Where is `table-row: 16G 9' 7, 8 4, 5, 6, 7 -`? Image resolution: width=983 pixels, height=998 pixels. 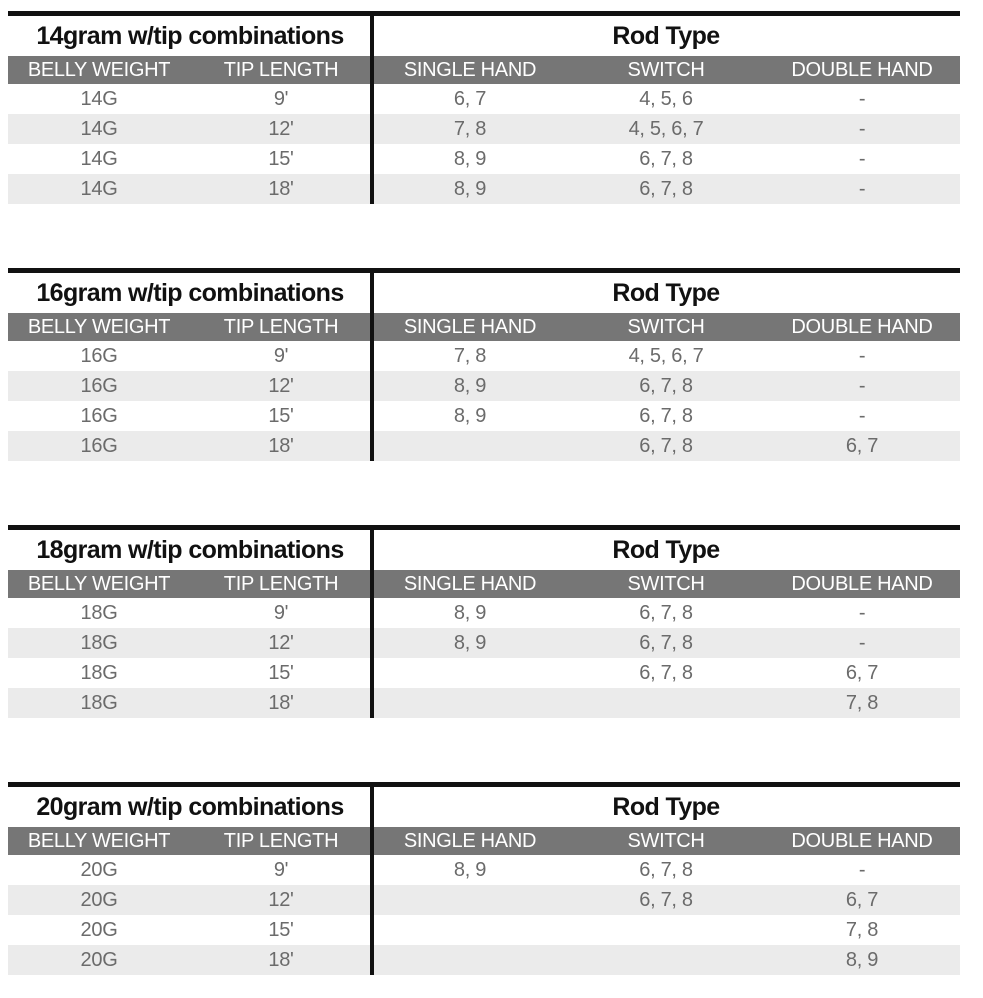 table-row: 16G 9' 7, 8 4, 5, 6, 7 - is located at coordinates (484, 356).